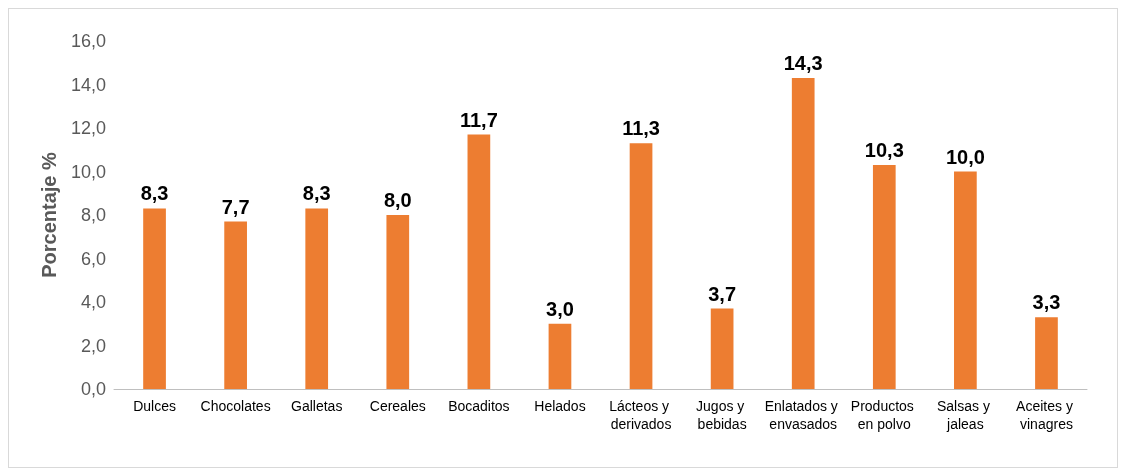 The height and width of the screenshot is (476, 1126). I want to click on data-label: 7,7, so click(235, 206).